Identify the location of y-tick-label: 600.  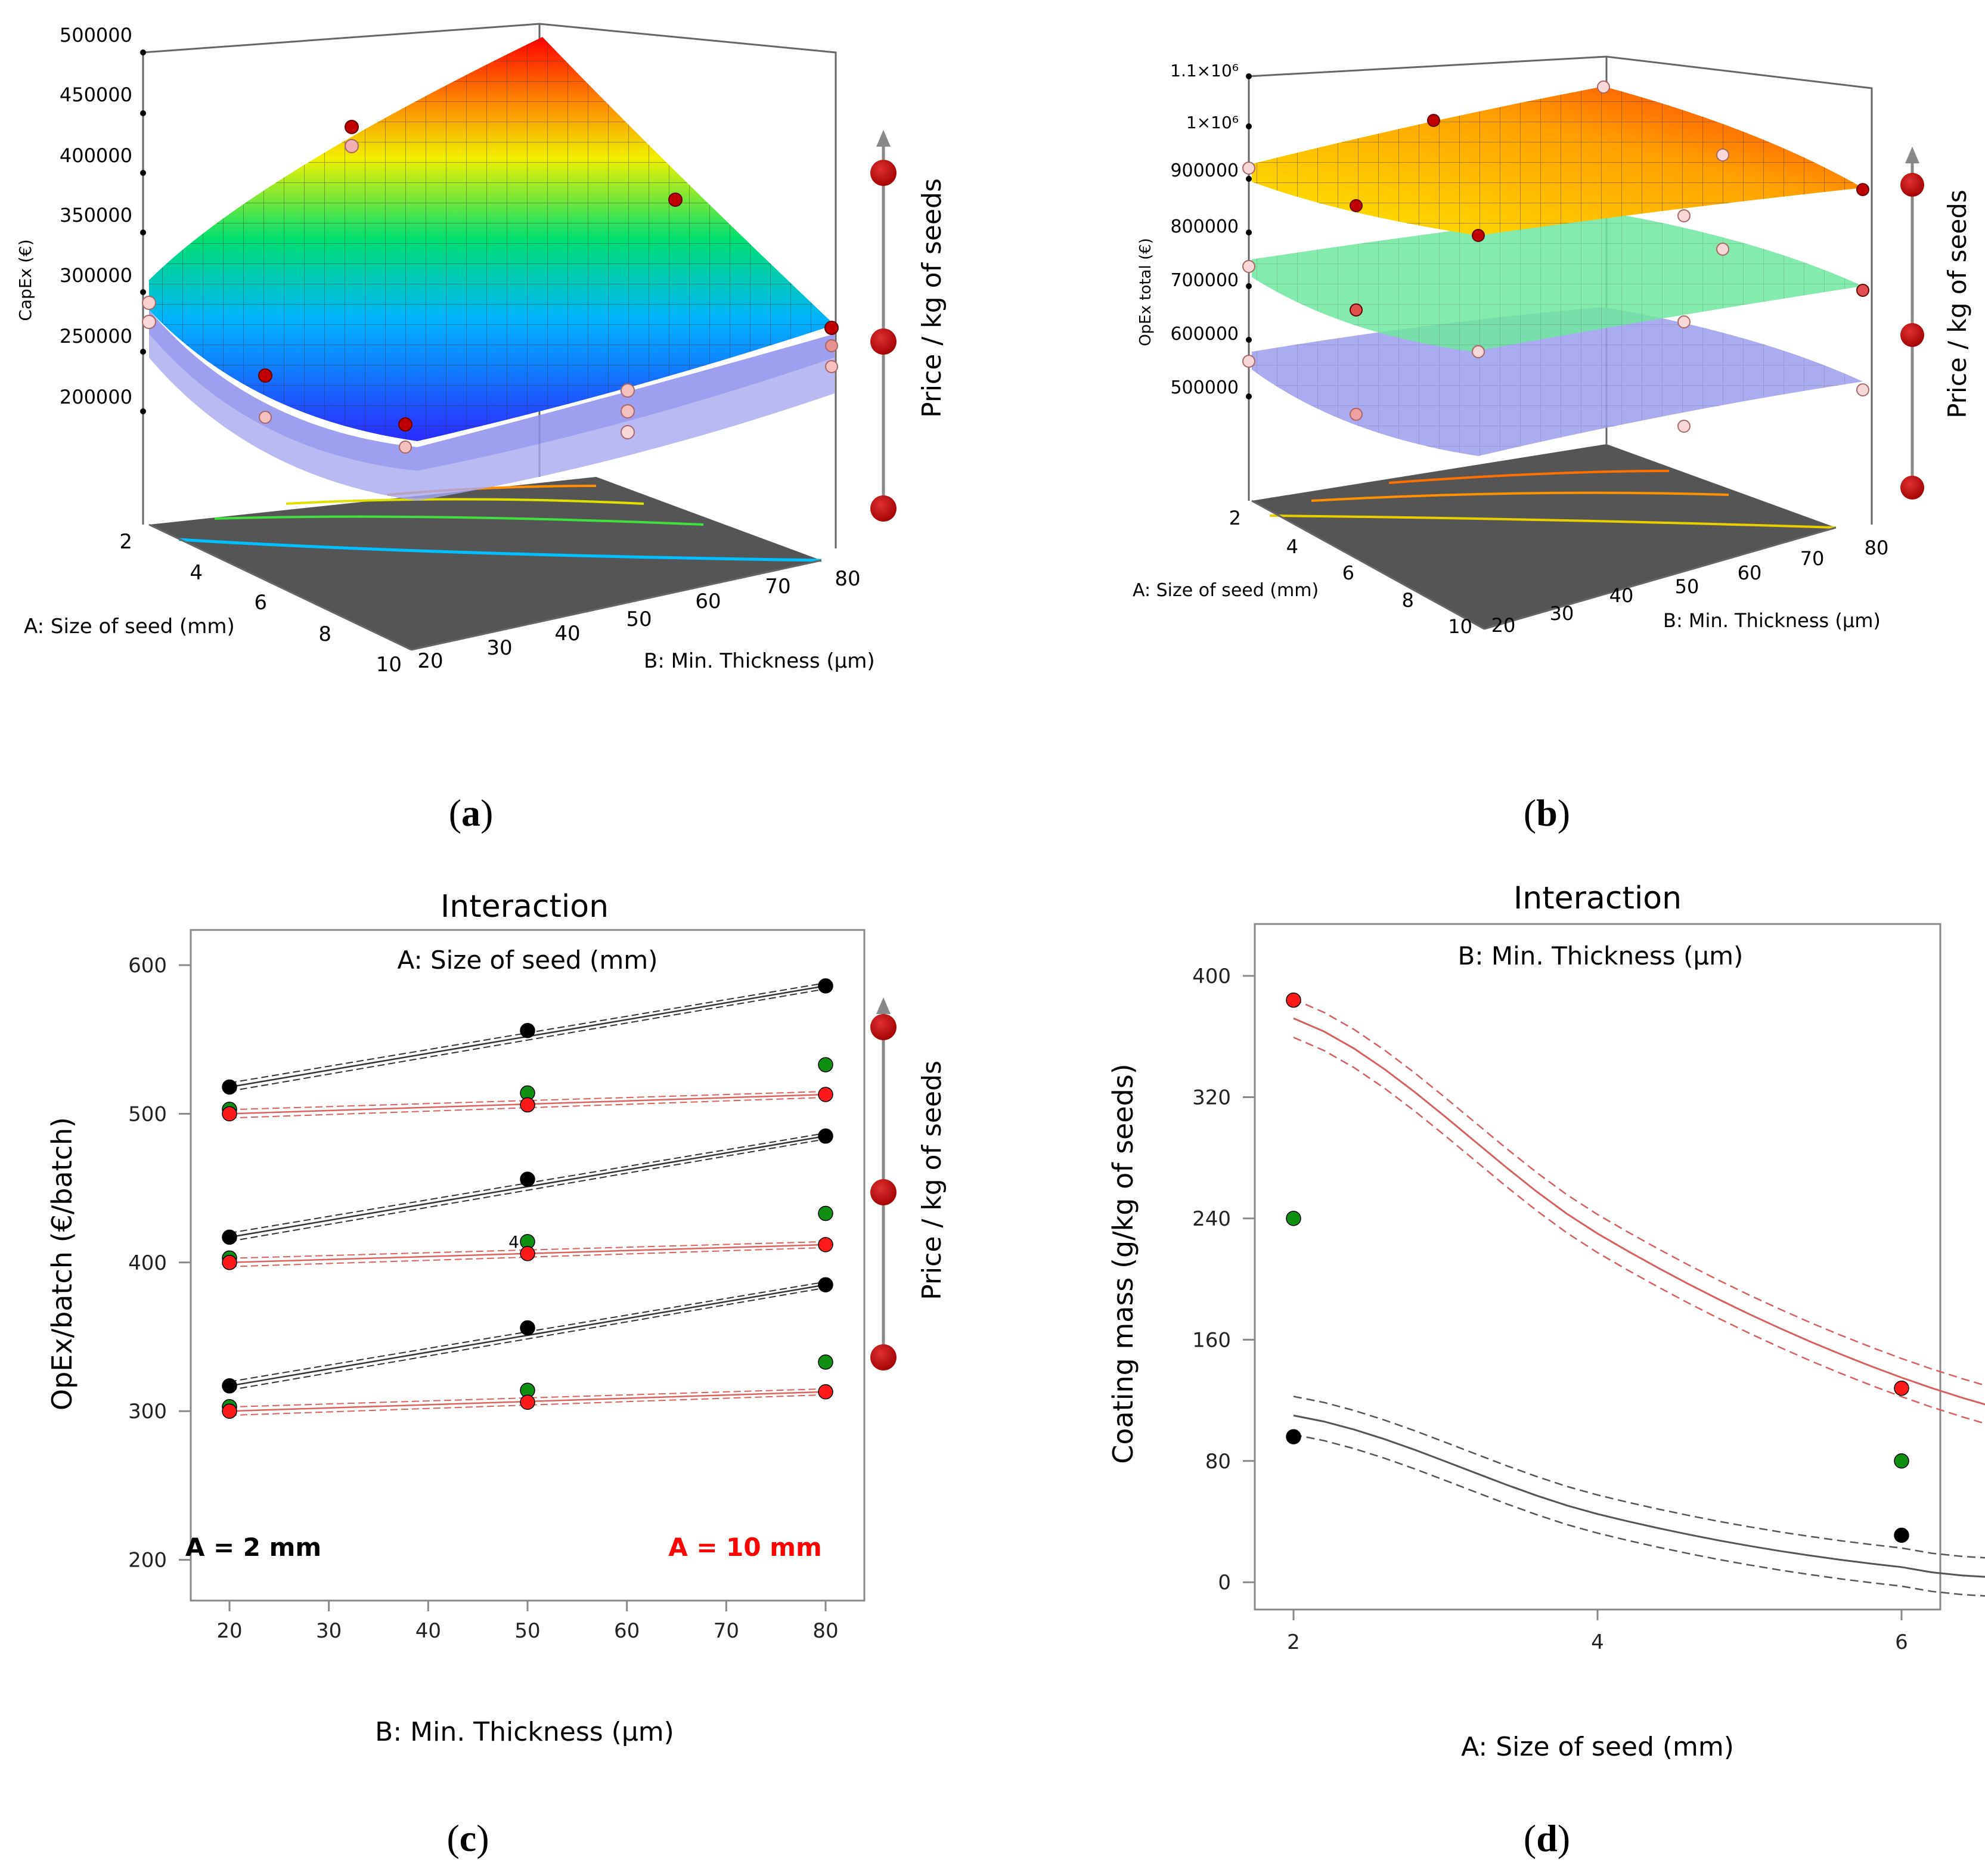
(147, 966).